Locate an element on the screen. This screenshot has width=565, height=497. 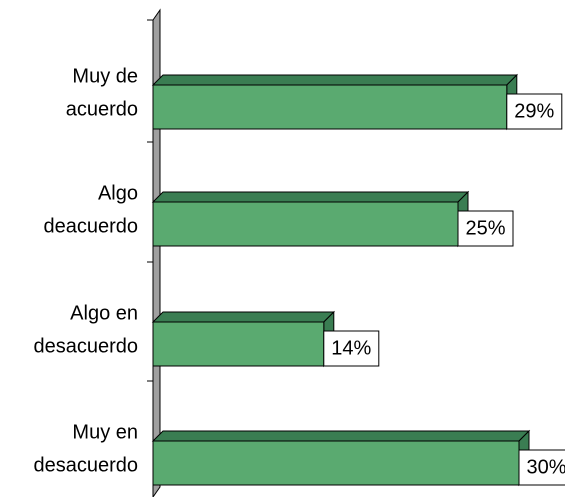
category-label: acuerdo is located at coordinates (102, 109).